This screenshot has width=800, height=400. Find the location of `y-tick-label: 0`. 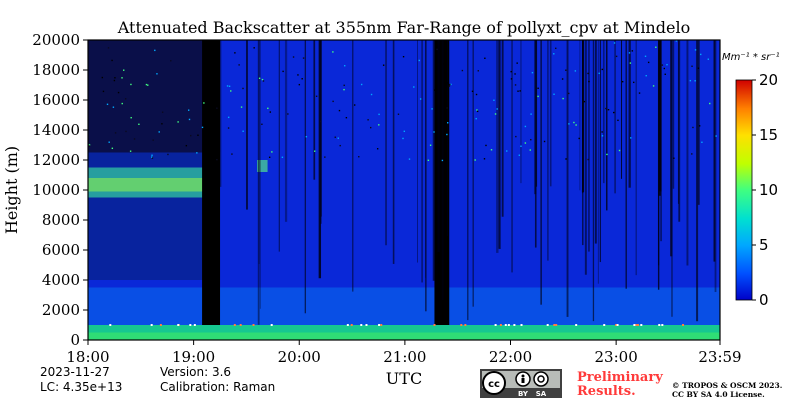

y-tick-label: 0 is located at coordinates (75, 340).